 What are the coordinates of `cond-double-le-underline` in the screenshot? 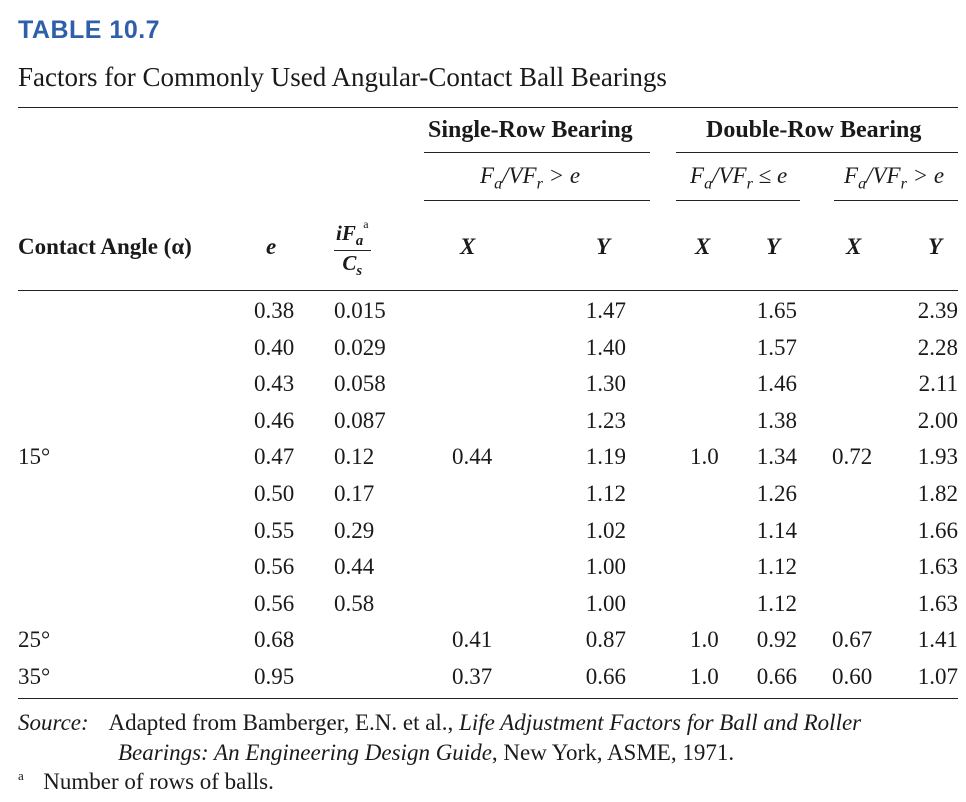 It's located at (738, 200).